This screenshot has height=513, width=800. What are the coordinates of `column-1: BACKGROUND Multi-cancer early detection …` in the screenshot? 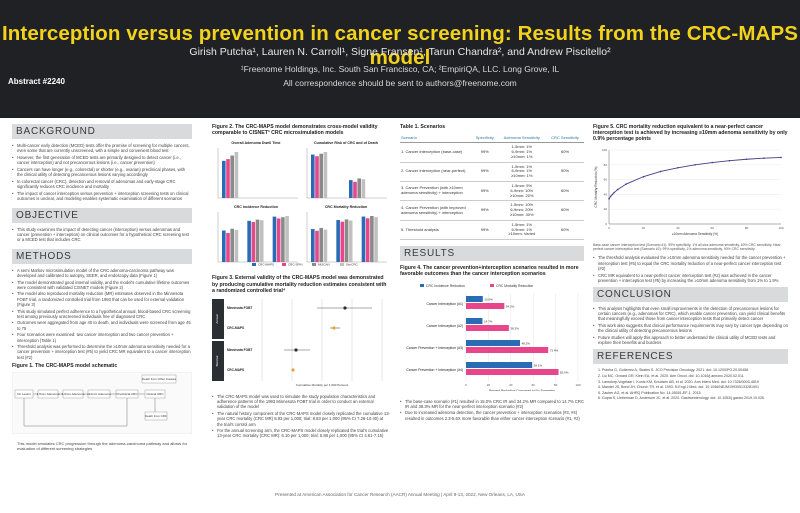 It's located at (102, 288).